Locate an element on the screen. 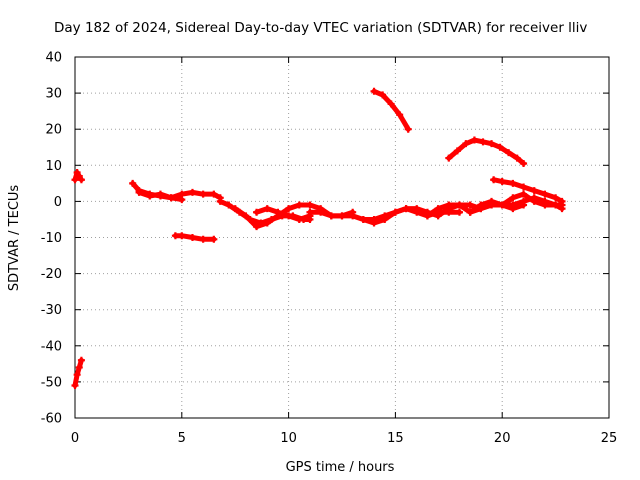 The height and width of the screenshot is (480, 640). x-tick-label: 5 is located at coordinates (182, 438).